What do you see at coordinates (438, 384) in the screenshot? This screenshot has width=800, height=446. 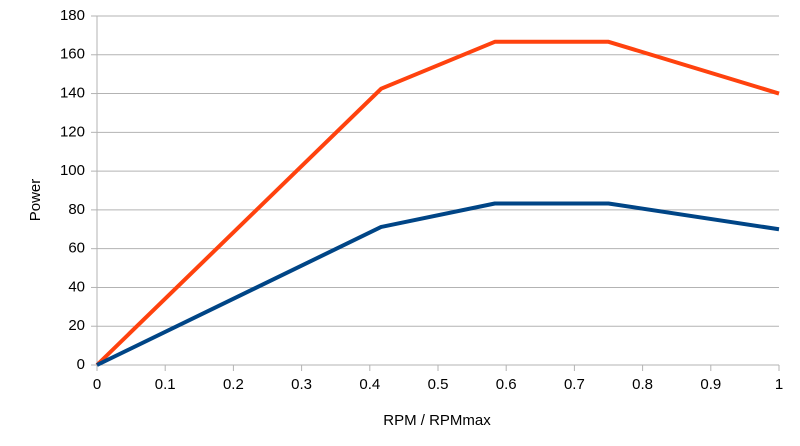 I see `x-tick-label: 0.5` at bounding box center [438, 384].